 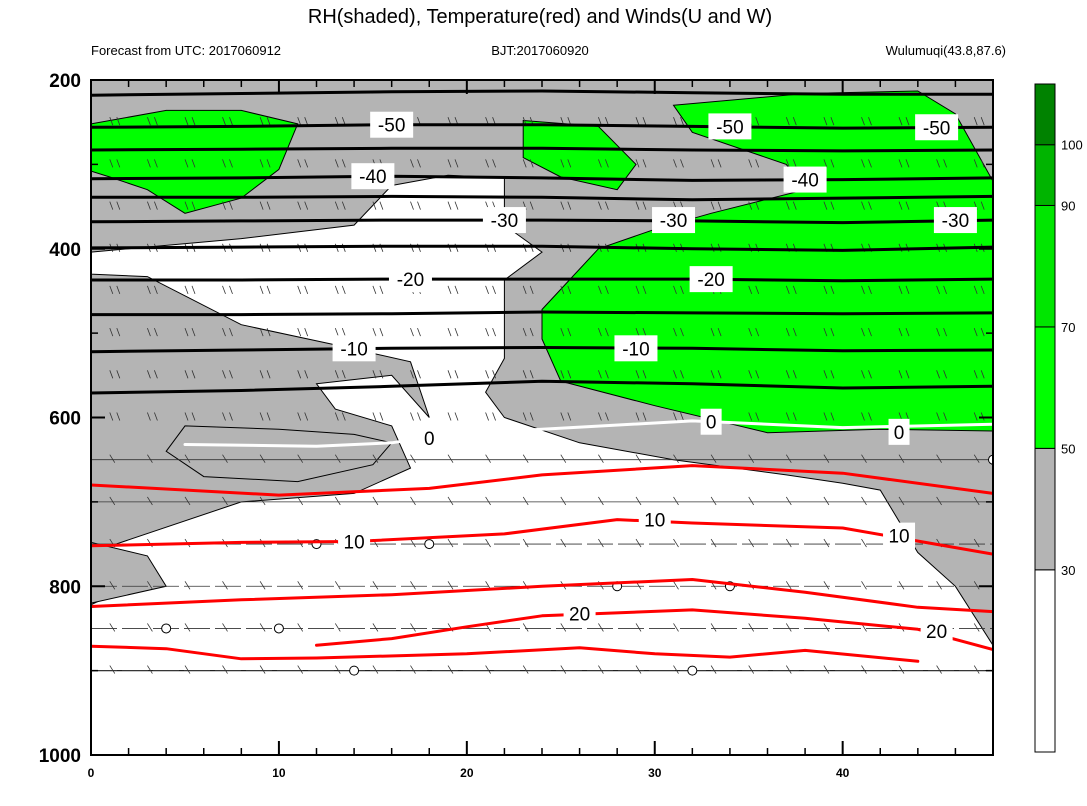 What do you see at coordinates (1072, 145) in the screenshot?
I see `colorbar-label: 100` at bounding box center [1072, 145].